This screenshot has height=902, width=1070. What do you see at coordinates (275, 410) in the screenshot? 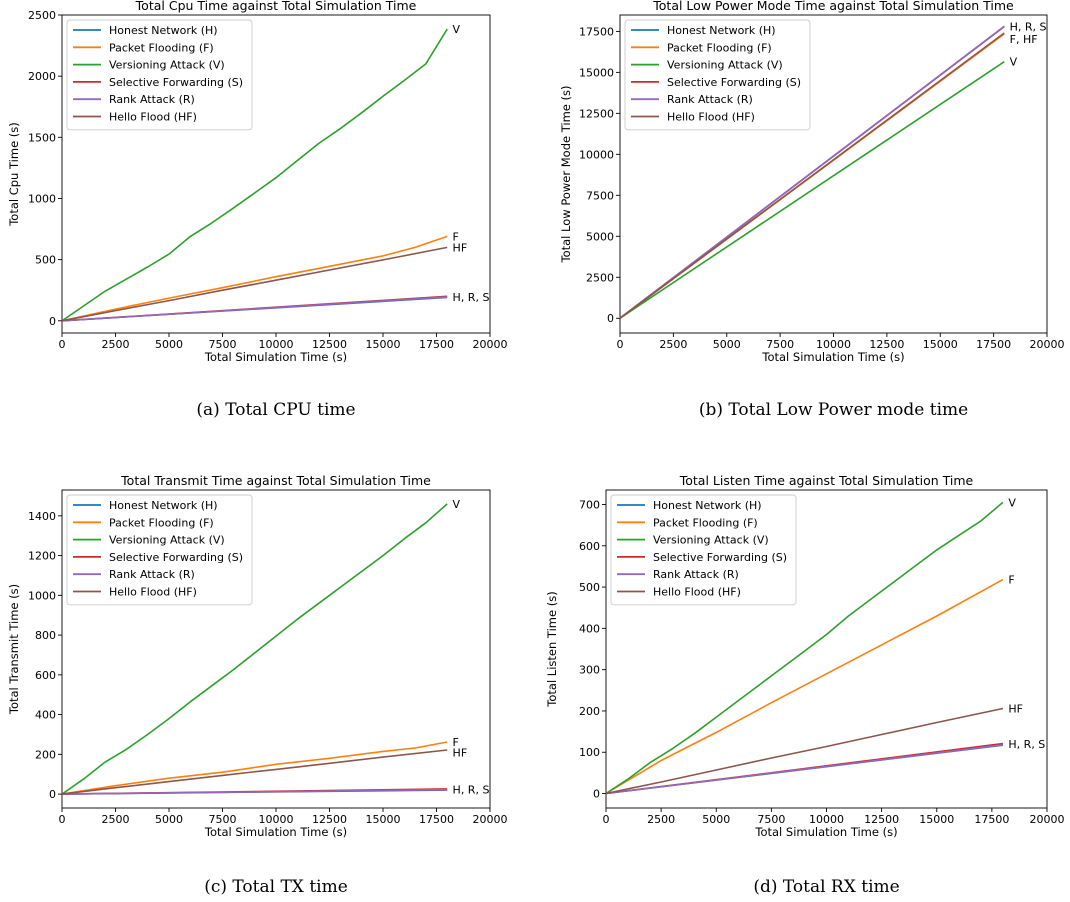
I see `figure-caption: (a) Total CPU time` at bounding box center [275, 410].